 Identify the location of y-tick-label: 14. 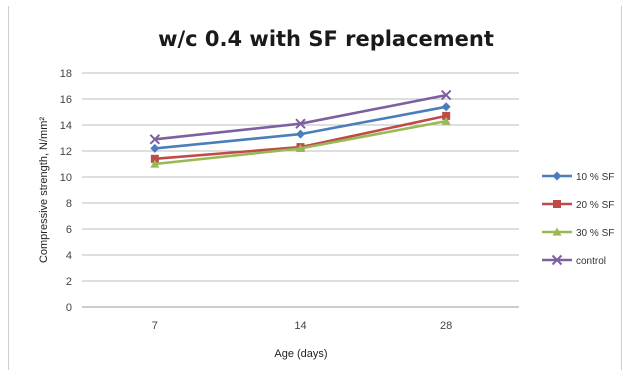
(66, 126).